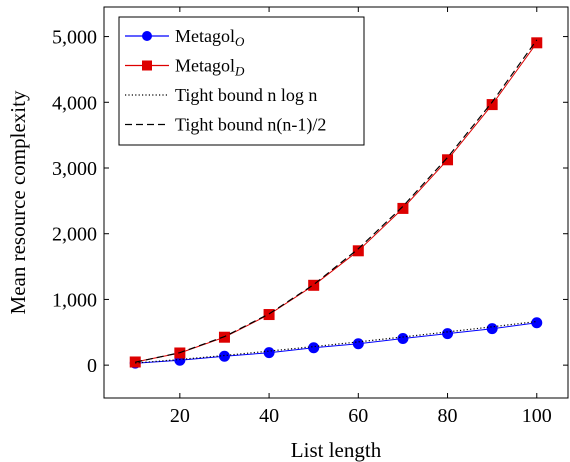 The width and height of the screenshot is (570, 462). Describe the element at coordinates (74, 300) in the screenshot. I see `y-tick-label: 1,000` at that location.